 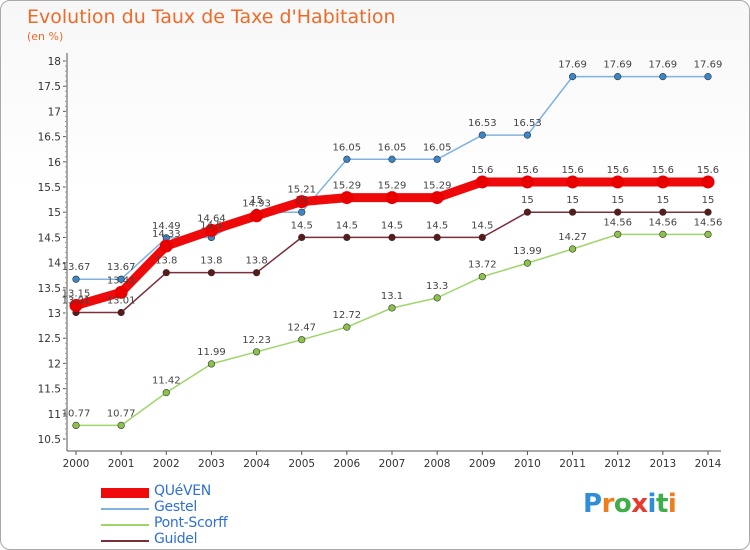 What do you see at coordinates (49, 440) in the screenshot?
I see `y-tick-label: 10.5` at bounding box center [49, 440].